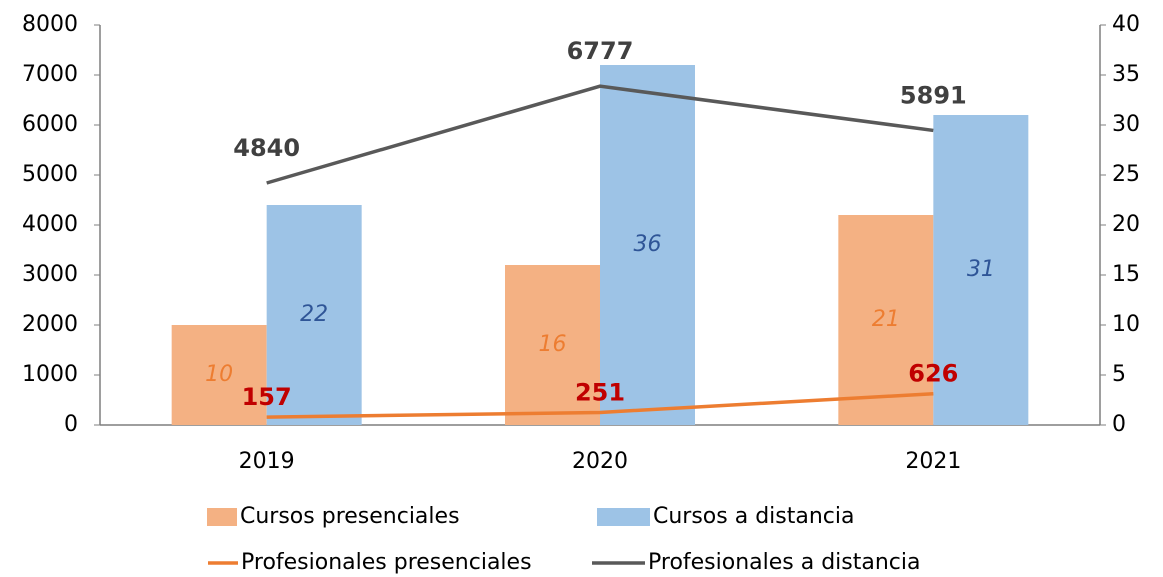  What do you see at coordinates (50, 324) in the screenshot?
I see `y-tick-label: 2000` at bounding box center [50, 324].